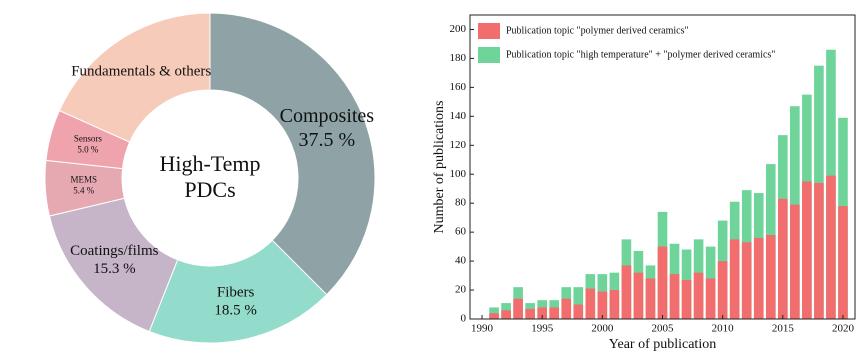  What do you see at coordinates (461, 232) in the screenshot?
I see `y-tick-label: 60` at bounding box center [461, 232].